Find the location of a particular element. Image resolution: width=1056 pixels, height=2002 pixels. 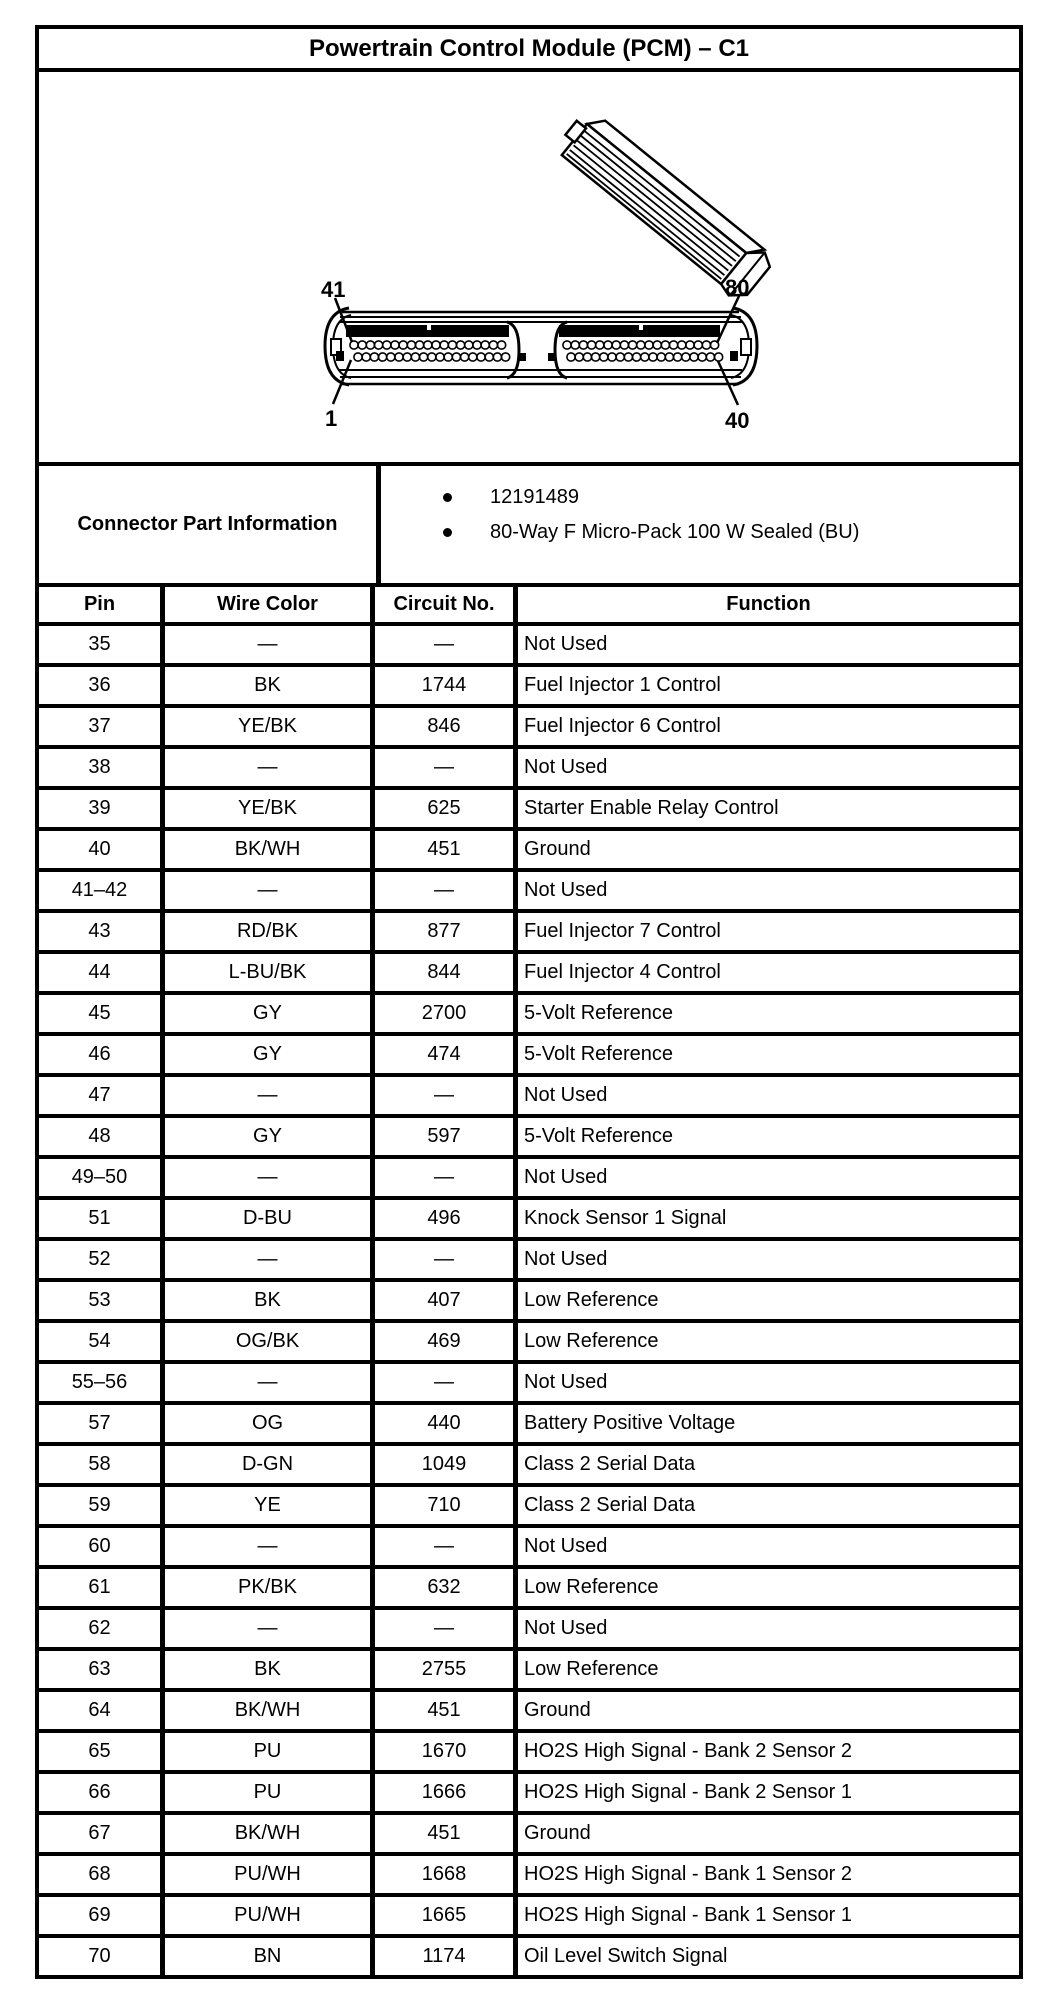

table-row: 40 BK/WH 451 Ground is located at coordinates (529, 849).